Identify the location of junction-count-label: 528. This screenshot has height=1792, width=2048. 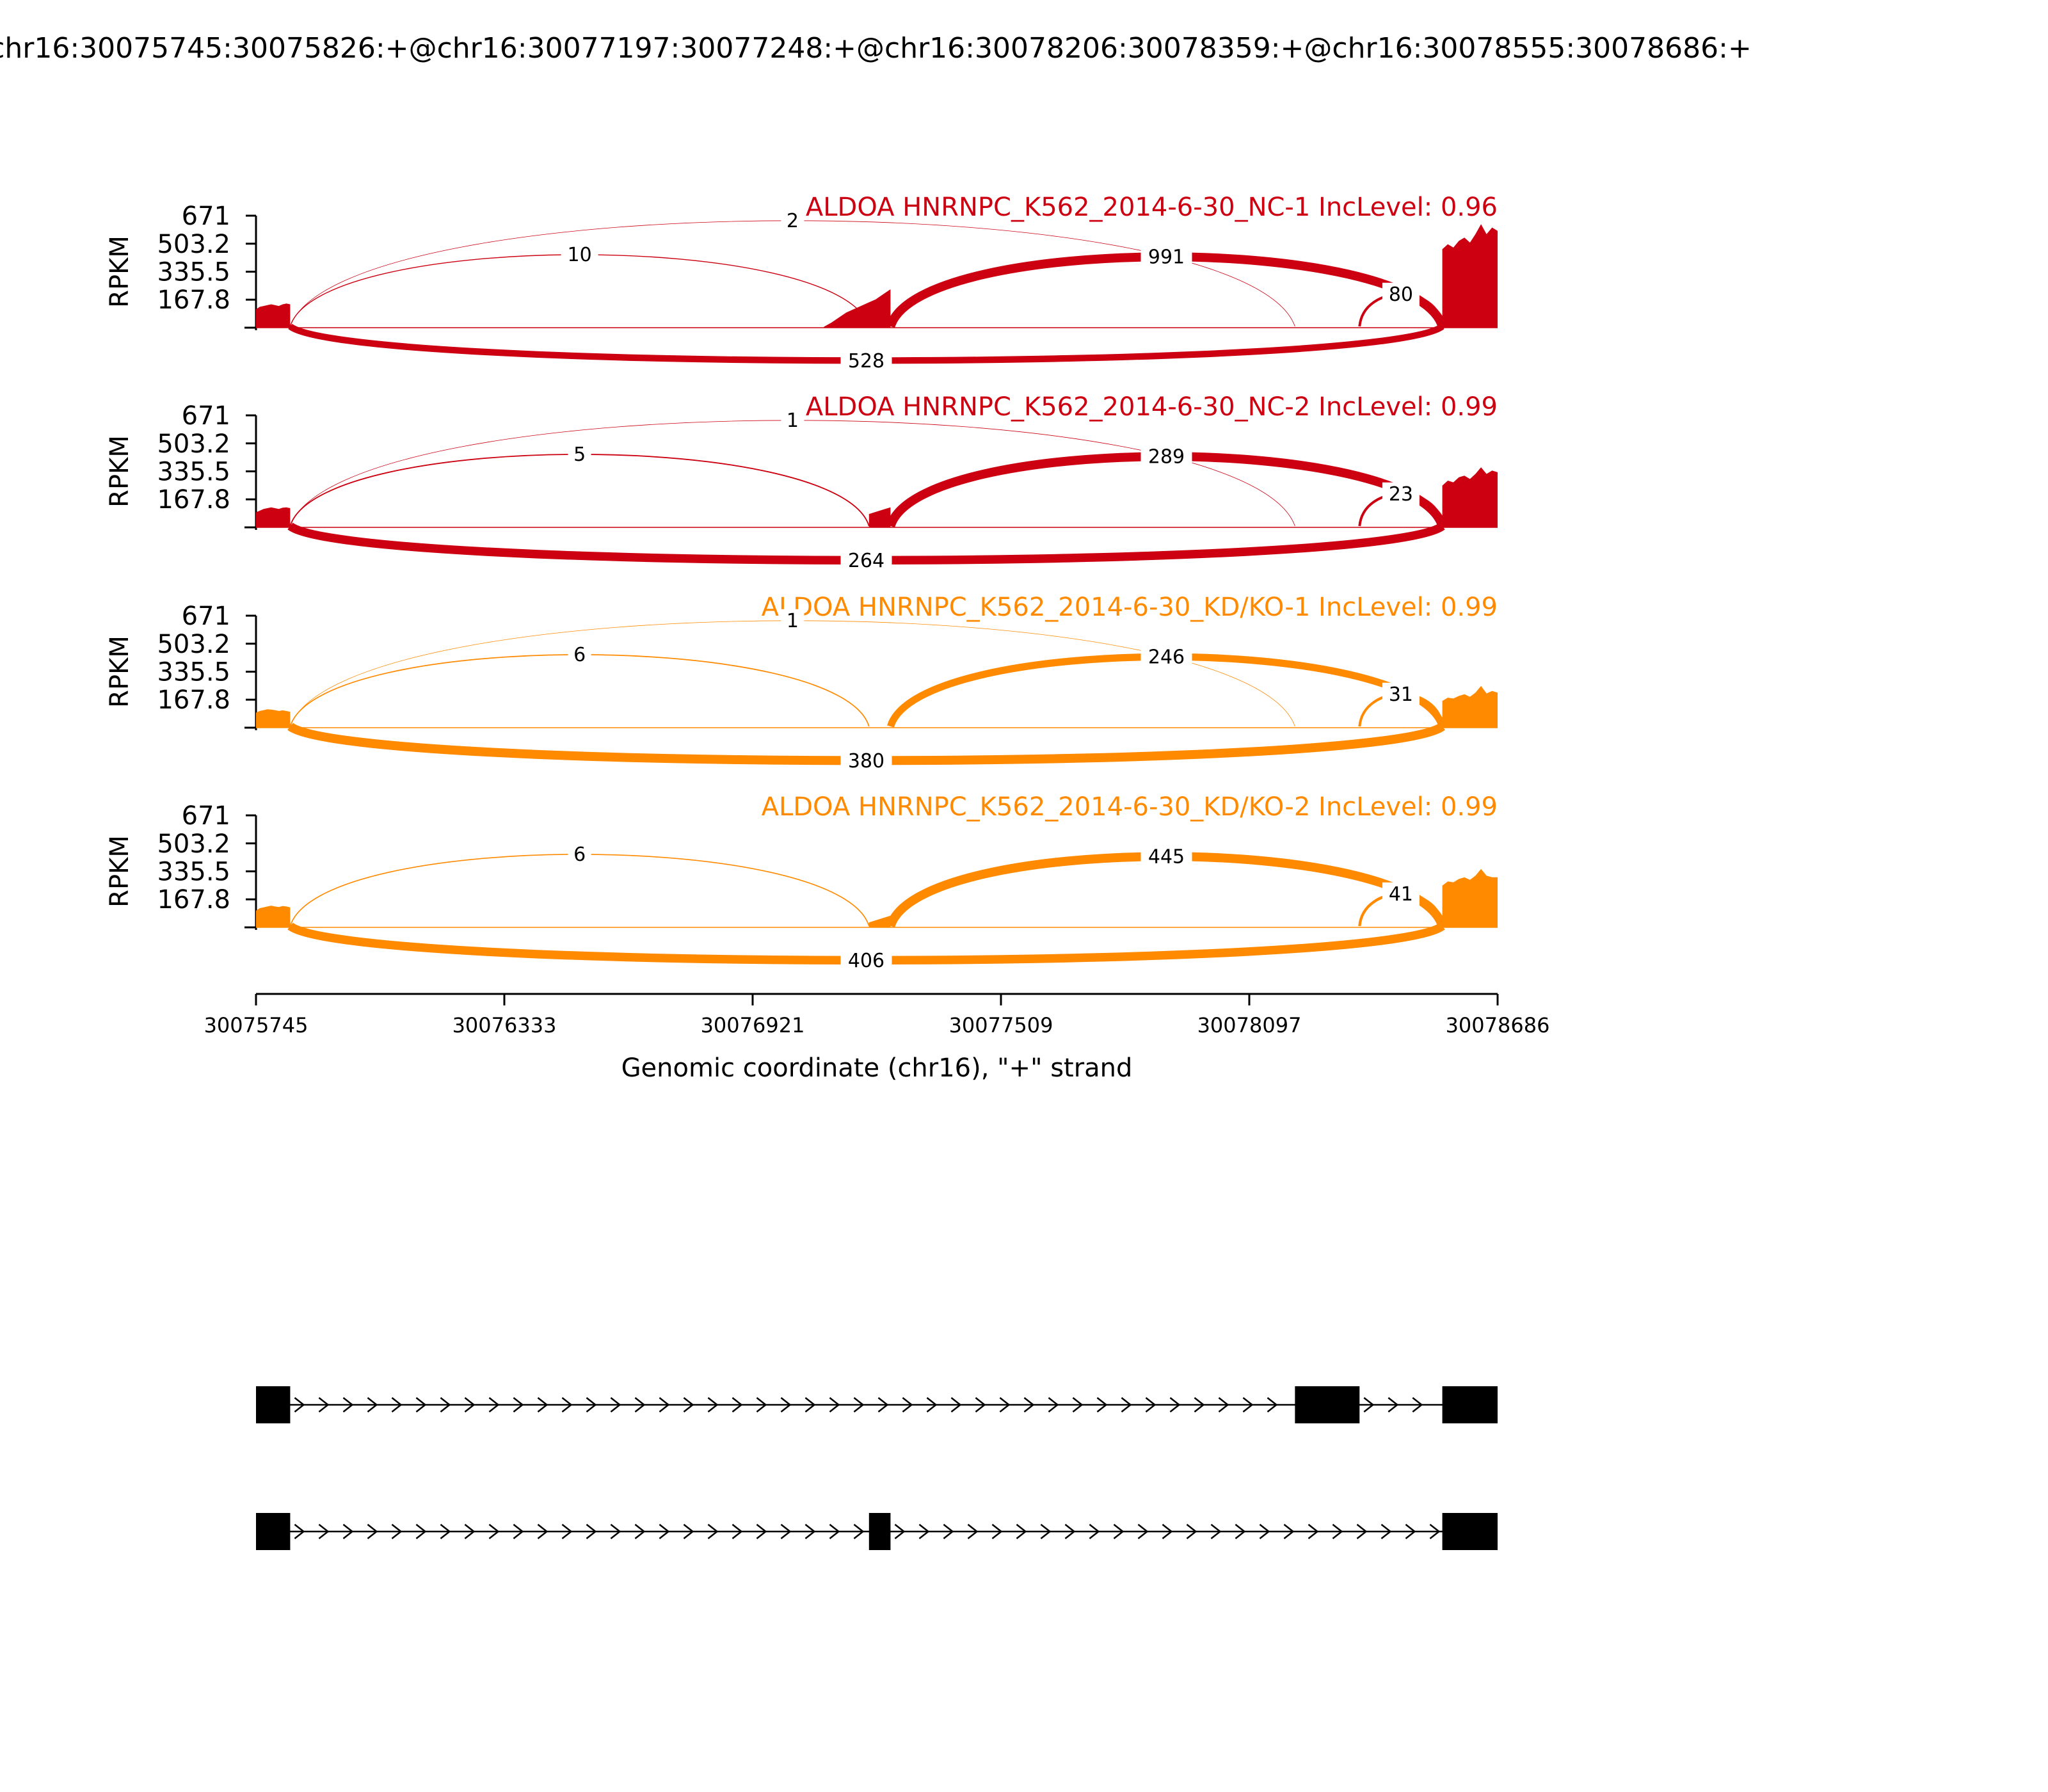
(866, 361).